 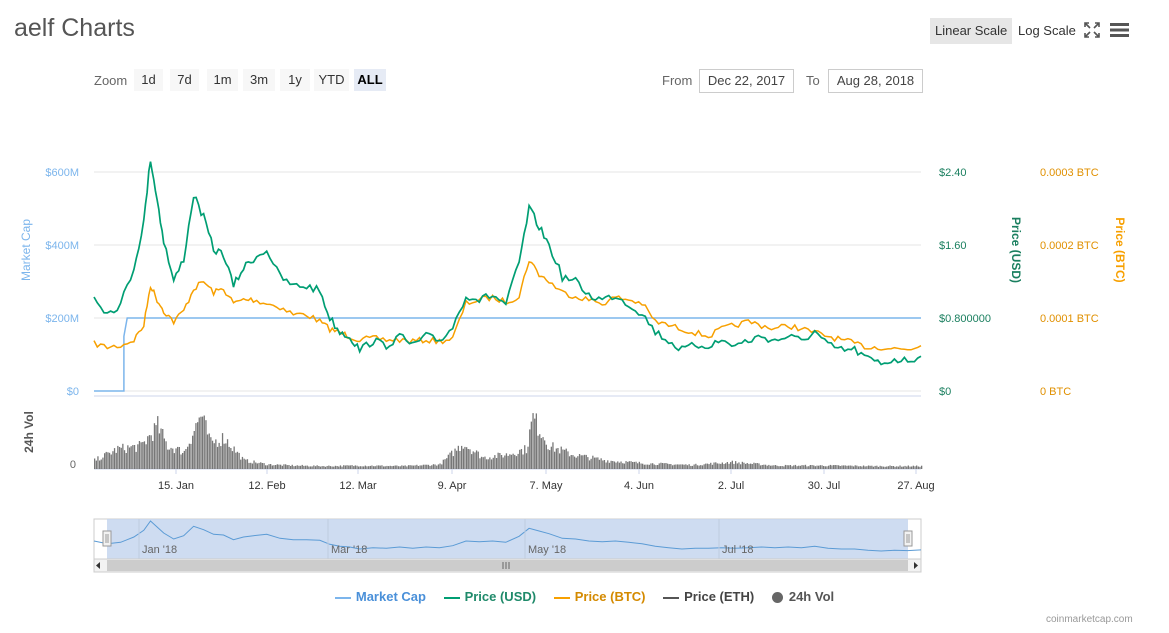 What do you see at coordinates (222, 80) in the screenshot?
I see `zoom-1m-button: 1m` at bounding box center [222, 80].